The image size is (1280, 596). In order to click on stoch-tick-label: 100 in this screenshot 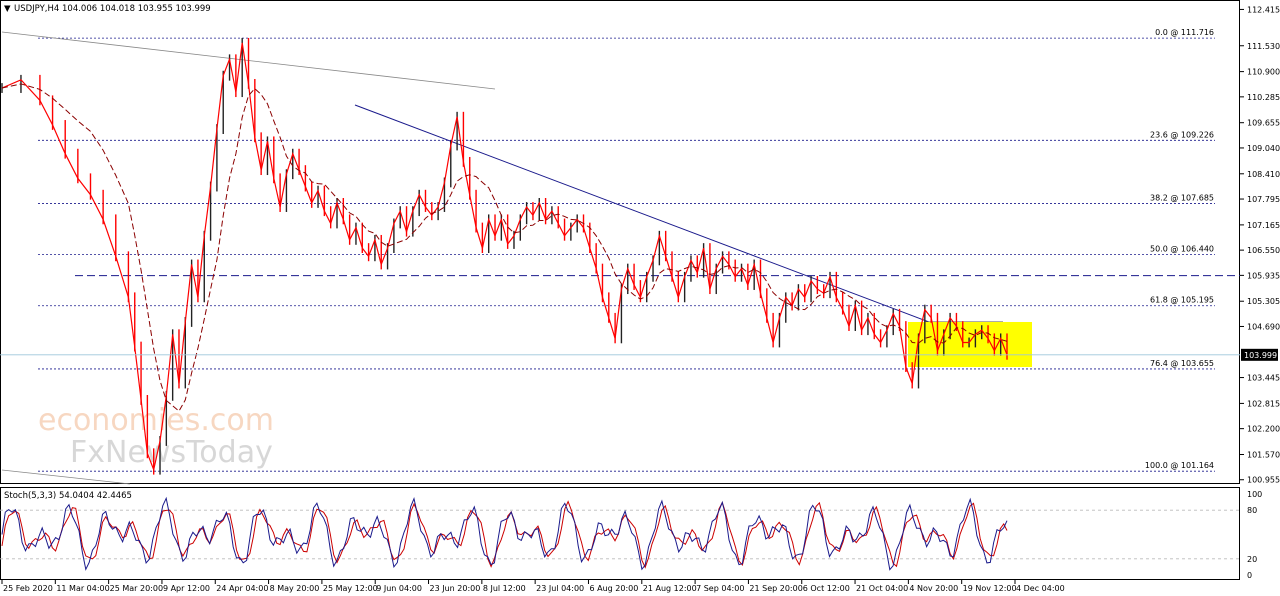, I will do `click(1254, 494)`.